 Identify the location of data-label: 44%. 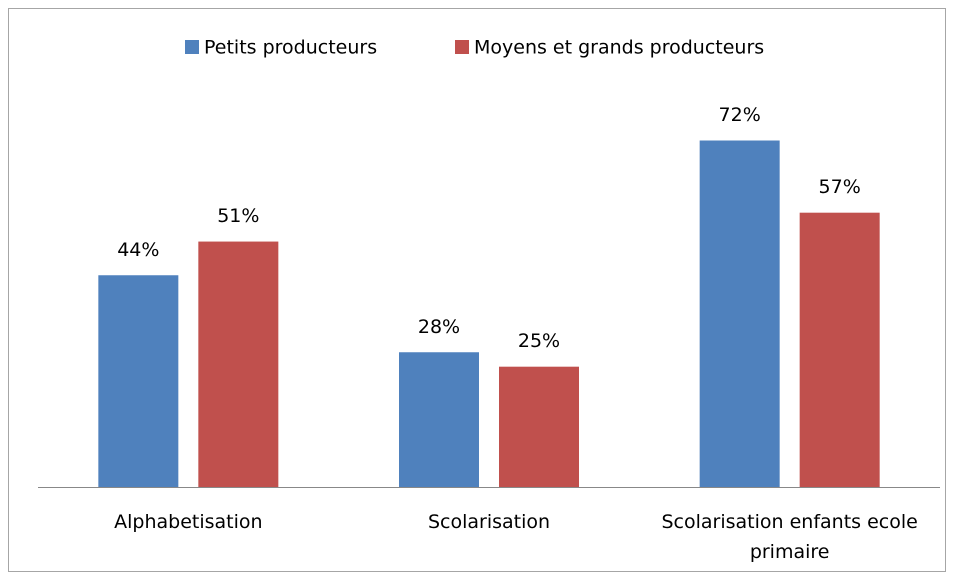
(138, 250).